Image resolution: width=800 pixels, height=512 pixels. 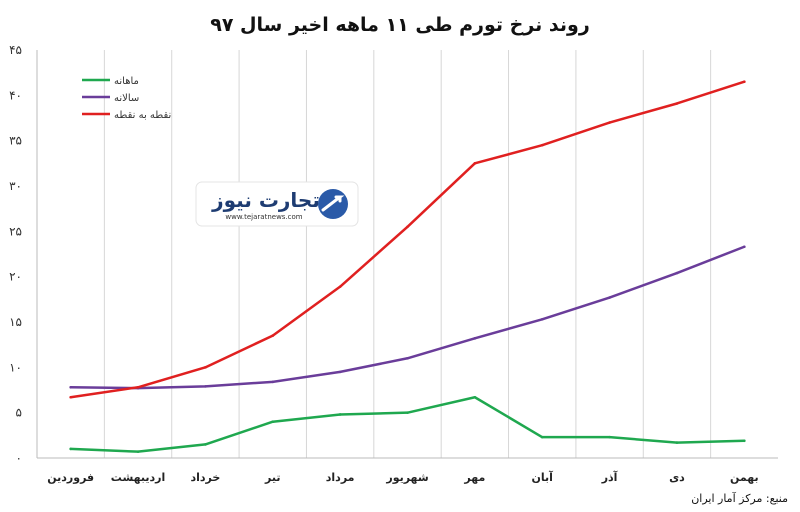 I want to click on y-tick-label: ۰, so click(x=19, y=458).